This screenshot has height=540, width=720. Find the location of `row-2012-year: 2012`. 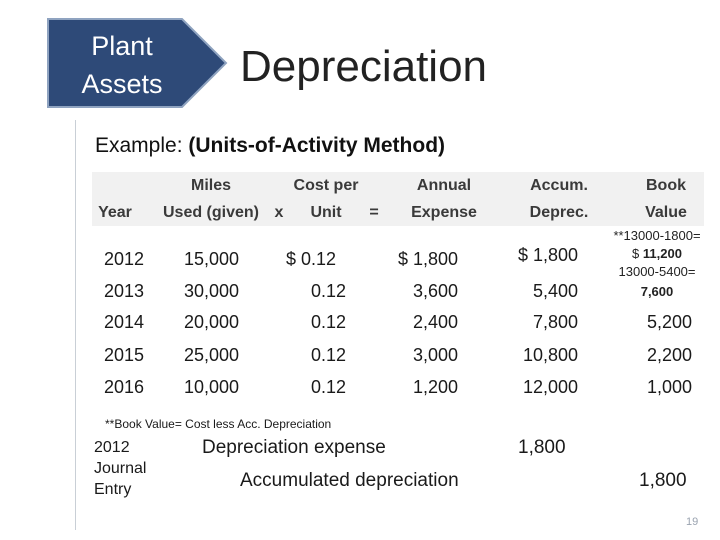

row-2012-year: 2012 is located at coordinates (124, 259).